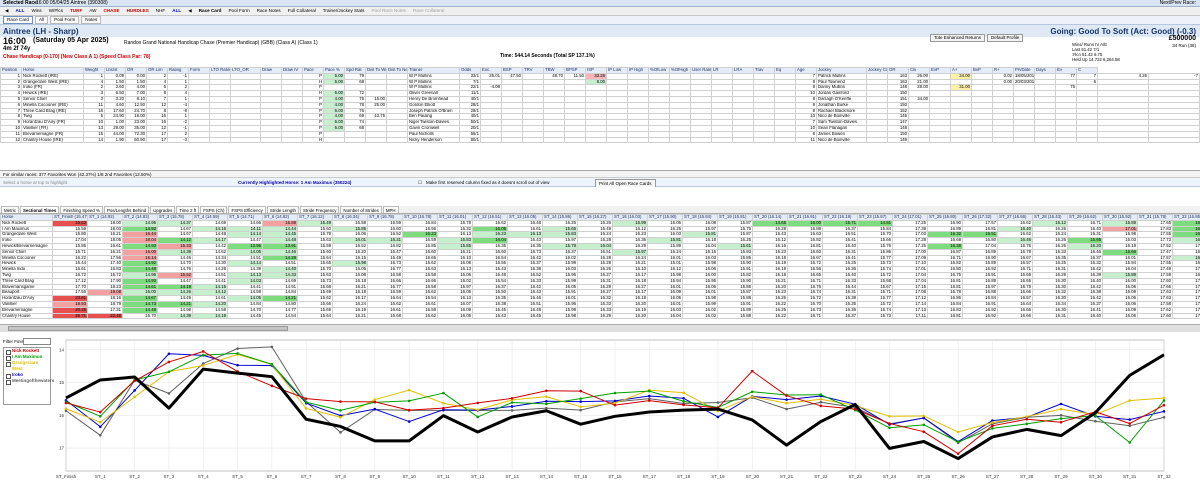  I want to click on column-header: Jockey Claim, so click(877, 70).